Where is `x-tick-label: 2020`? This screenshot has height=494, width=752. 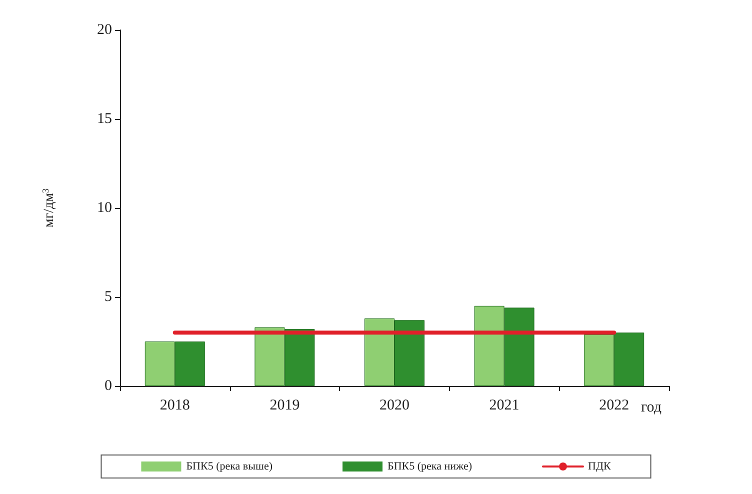 x-tick-label: 2020 is located at coordinates (395, 406).